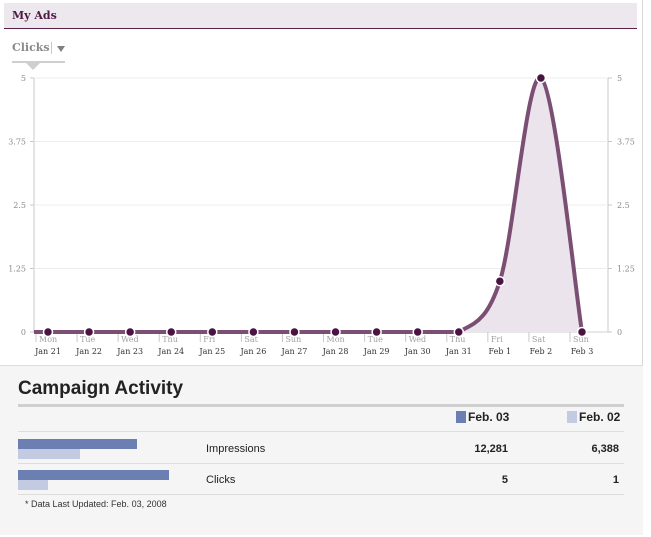 This screenshot has height=537, width=651. I want to click on x-tick-date-label: Jan 31, so click(458, 351).